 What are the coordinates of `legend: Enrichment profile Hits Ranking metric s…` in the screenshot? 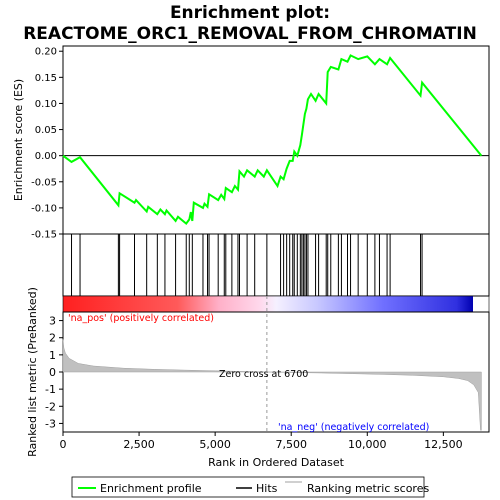 It's located at (250, 487).